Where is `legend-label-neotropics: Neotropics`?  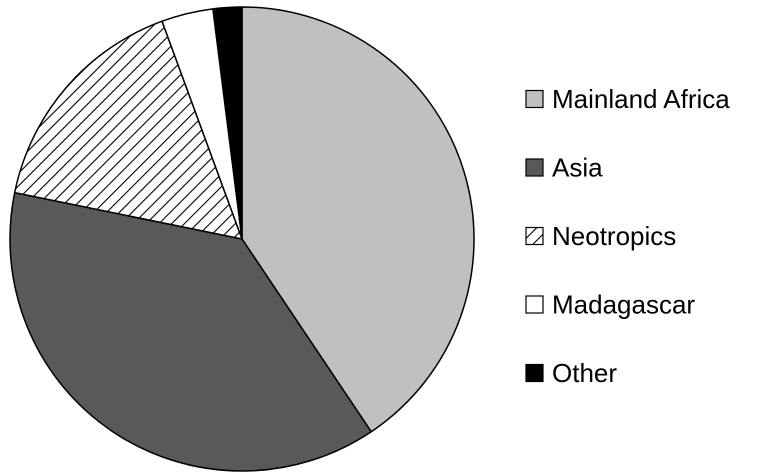 legend-label-neotropics: Neotropics is located at coordinates (614, 236).